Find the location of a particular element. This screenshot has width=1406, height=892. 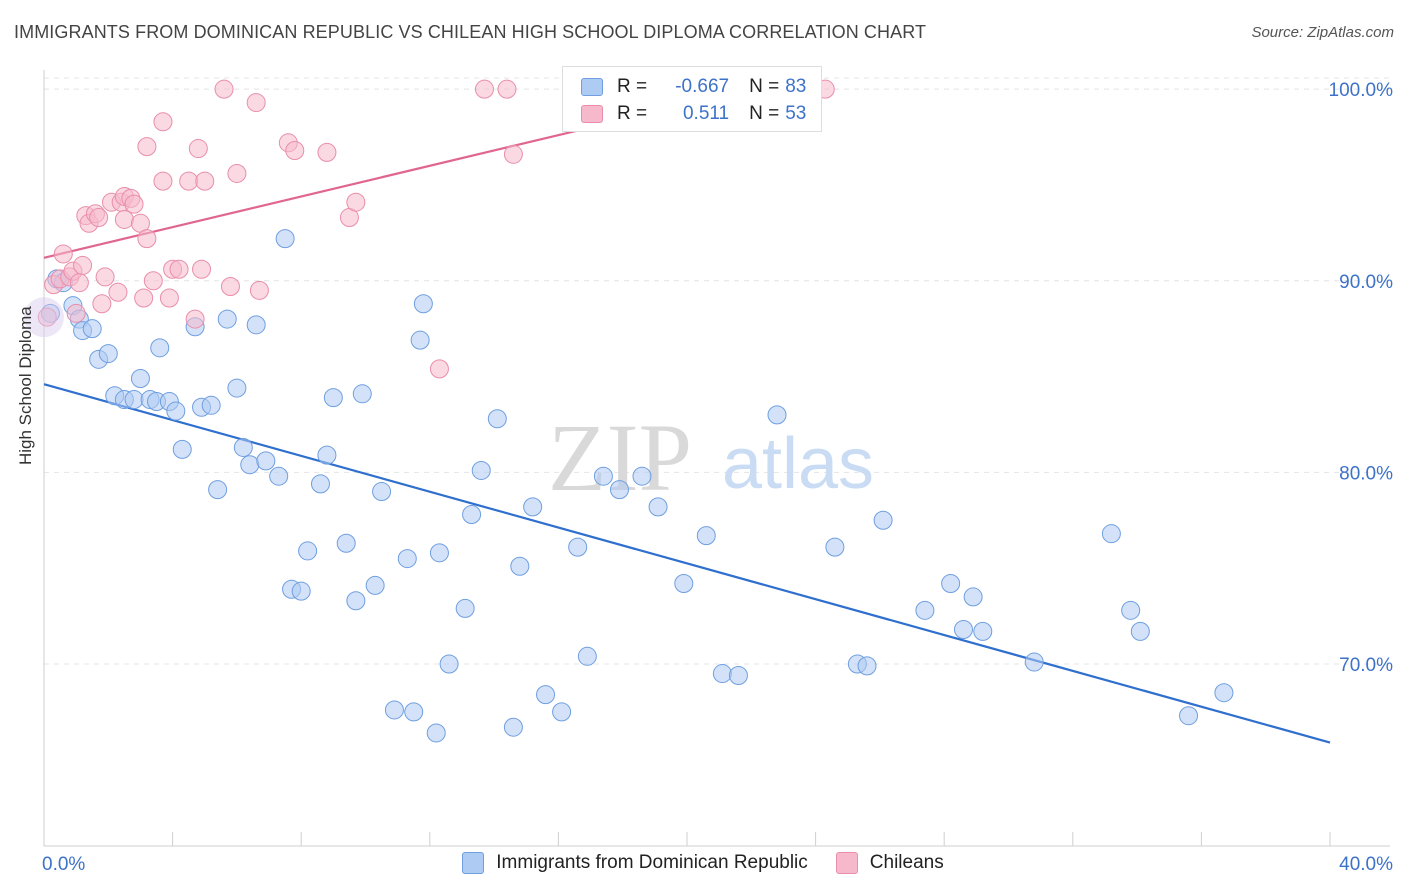

legend-item-chileans: Chileans is located at coordinates (889, 863).